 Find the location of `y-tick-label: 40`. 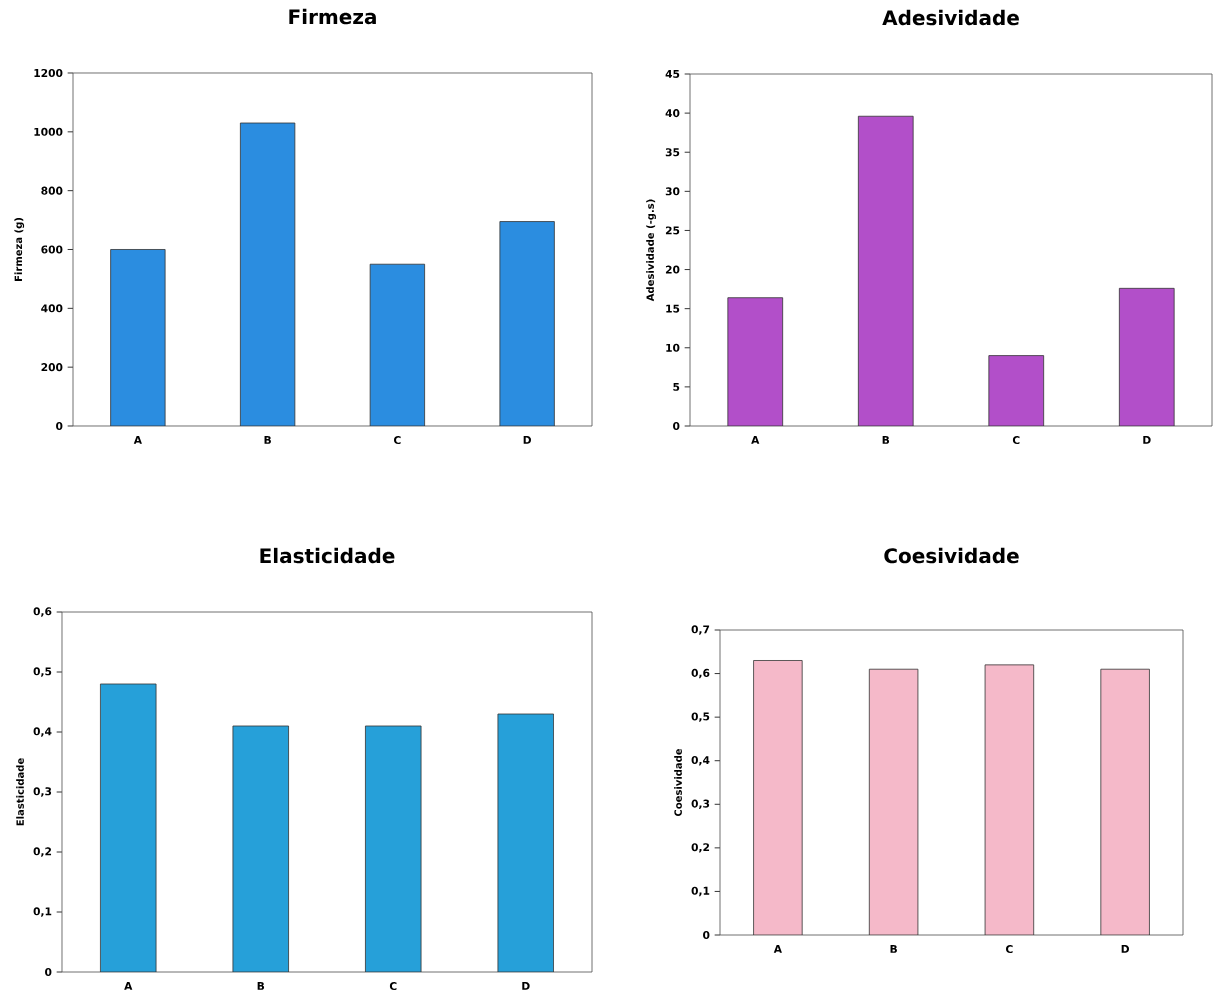

y-tick-label: 40 is located at coordinates (672, 113).